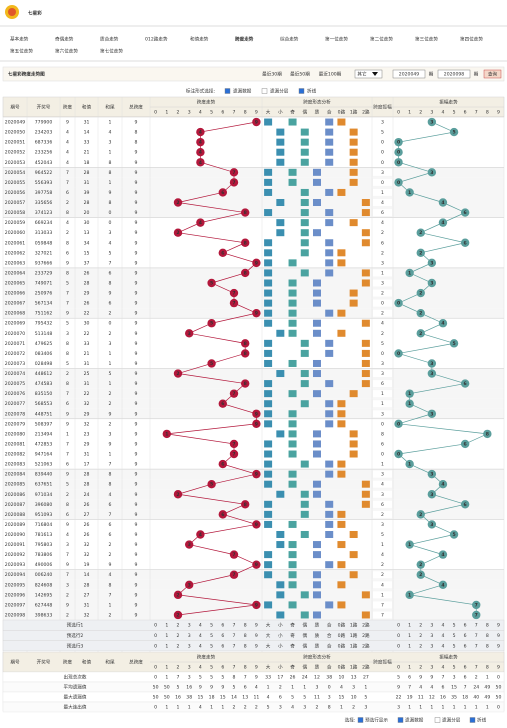 This screenshot has width=507, height=728. What do you see at coordinates (272, 74) in the screenshot?
I see `range-link: 最近30期` at bounding box center [272, 74].